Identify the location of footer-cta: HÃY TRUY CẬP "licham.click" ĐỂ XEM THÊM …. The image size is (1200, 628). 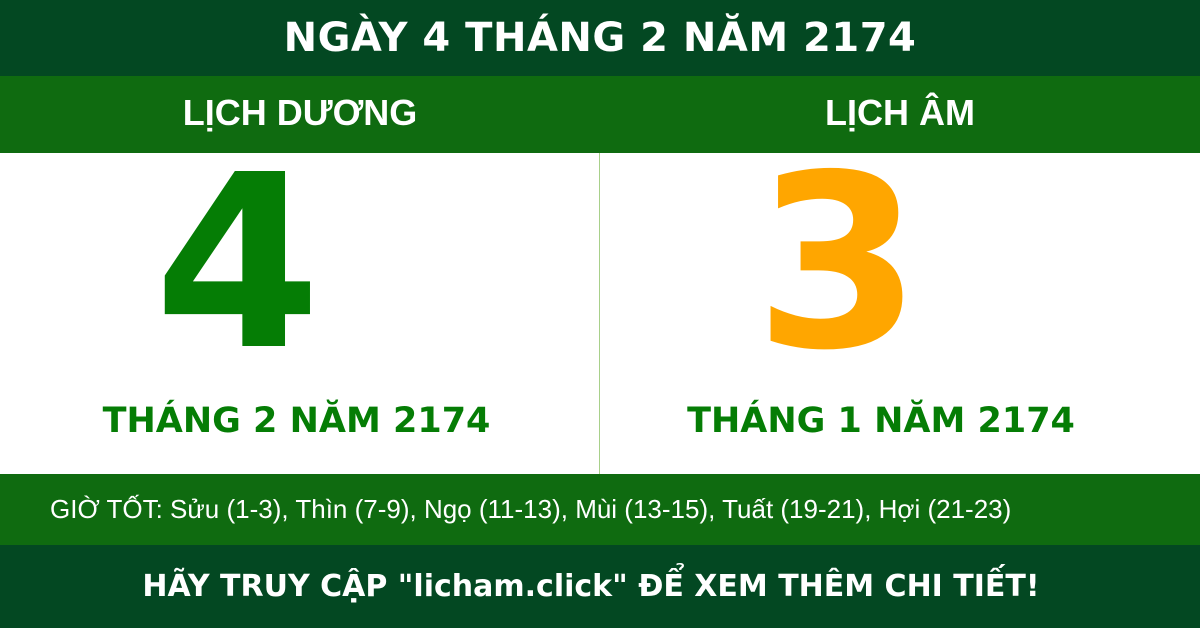
(600, 586).